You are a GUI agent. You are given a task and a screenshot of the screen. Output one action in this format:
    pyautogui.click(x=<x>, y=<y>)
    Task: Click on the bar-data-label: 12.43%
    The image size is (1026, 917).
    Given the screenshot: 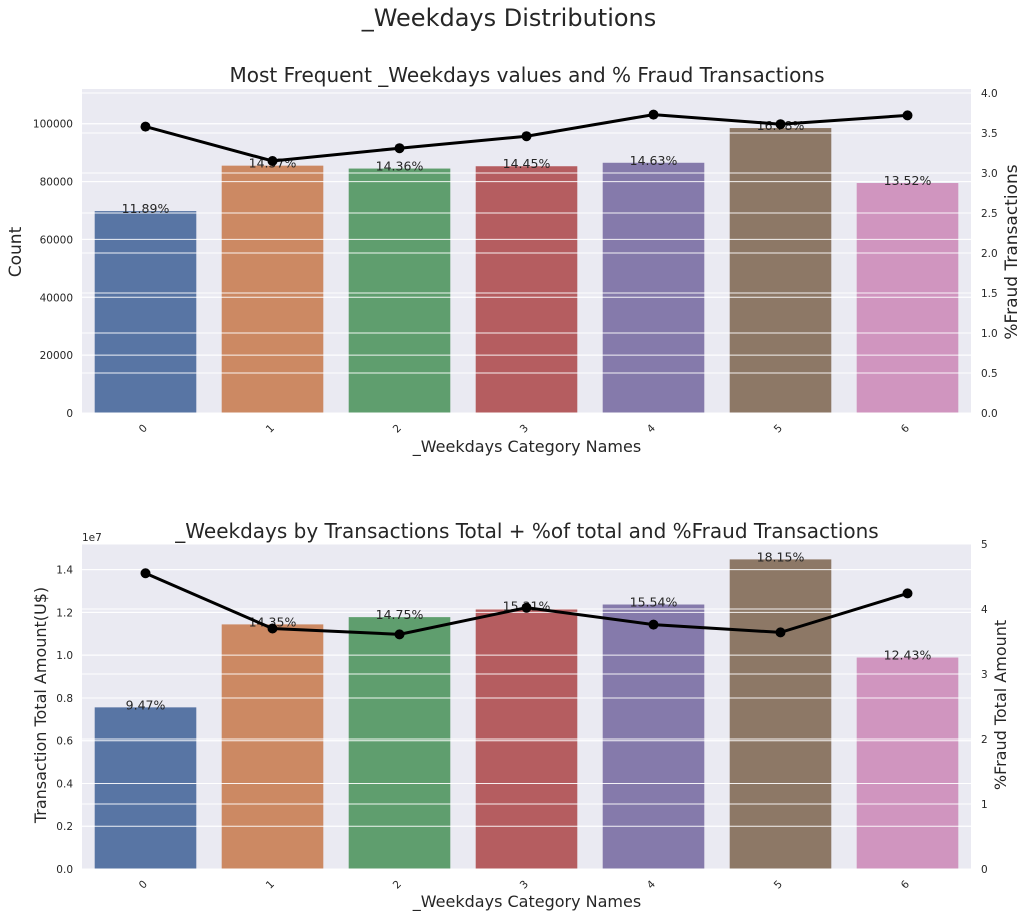 What is the action you would take?
    pyautogui.click(x=908, y=655)
    